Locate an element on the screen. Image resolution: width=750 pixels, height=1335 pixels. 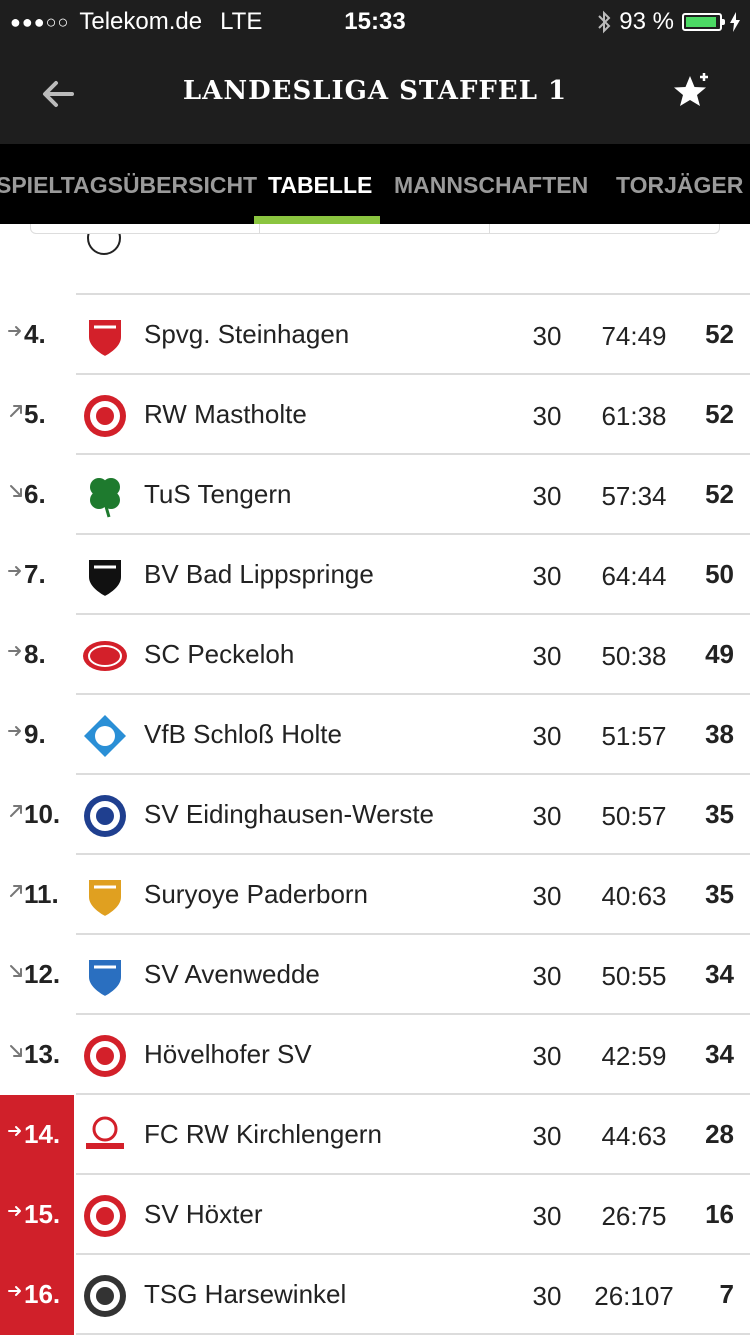
points: 34 is located at coordinates (719, 974).